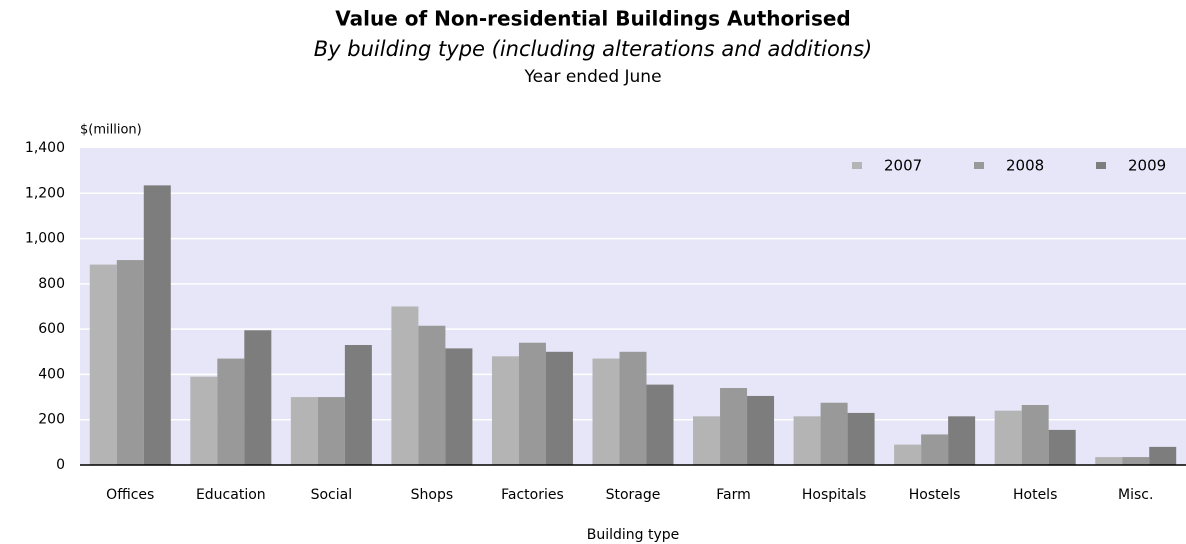  I want to click on x-tick-label: Offices, so click(130, 495).